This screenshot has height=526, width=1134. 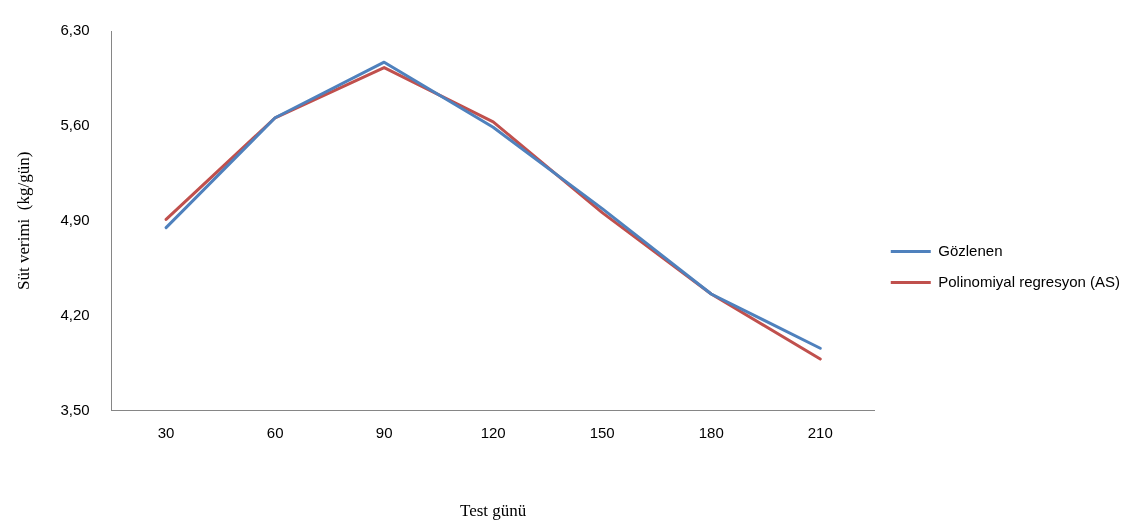 I want to click on x-tick-label: 150, so click(x=602, y=432).